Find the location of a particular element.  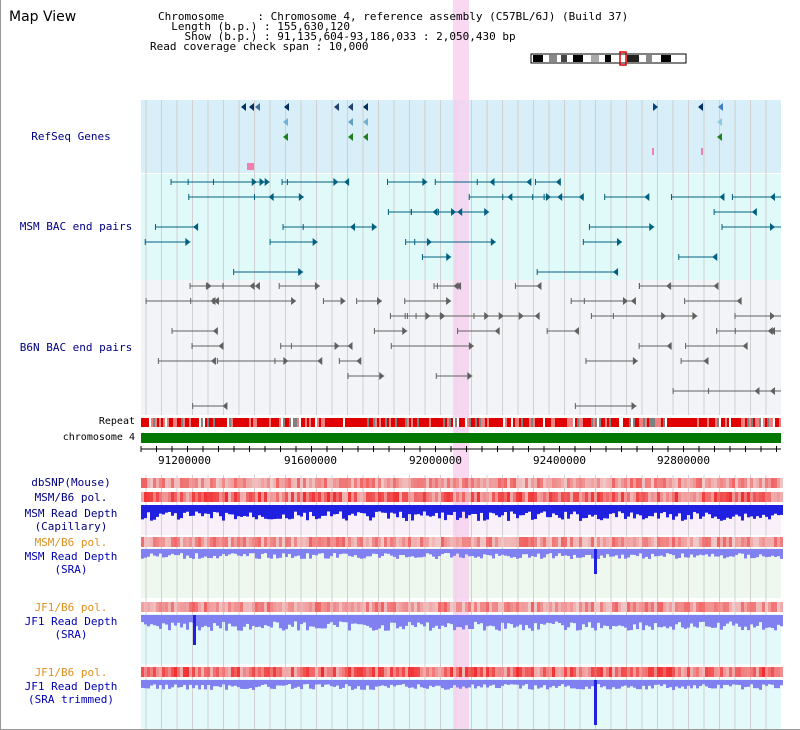

track-label-jf1-b6-pol-2: JF1/B6 pol. is located at coordinates (71, 672).